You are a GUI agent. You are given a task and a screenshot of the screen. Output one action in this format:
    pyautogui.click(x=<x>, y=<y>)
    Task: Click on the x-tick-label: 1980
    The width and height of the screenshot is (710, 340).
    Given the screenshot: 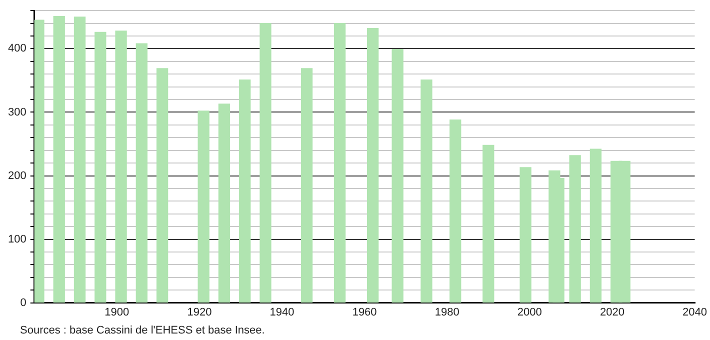 What is the action you would take?
    pyautogui.click(x=447, y=312)
    